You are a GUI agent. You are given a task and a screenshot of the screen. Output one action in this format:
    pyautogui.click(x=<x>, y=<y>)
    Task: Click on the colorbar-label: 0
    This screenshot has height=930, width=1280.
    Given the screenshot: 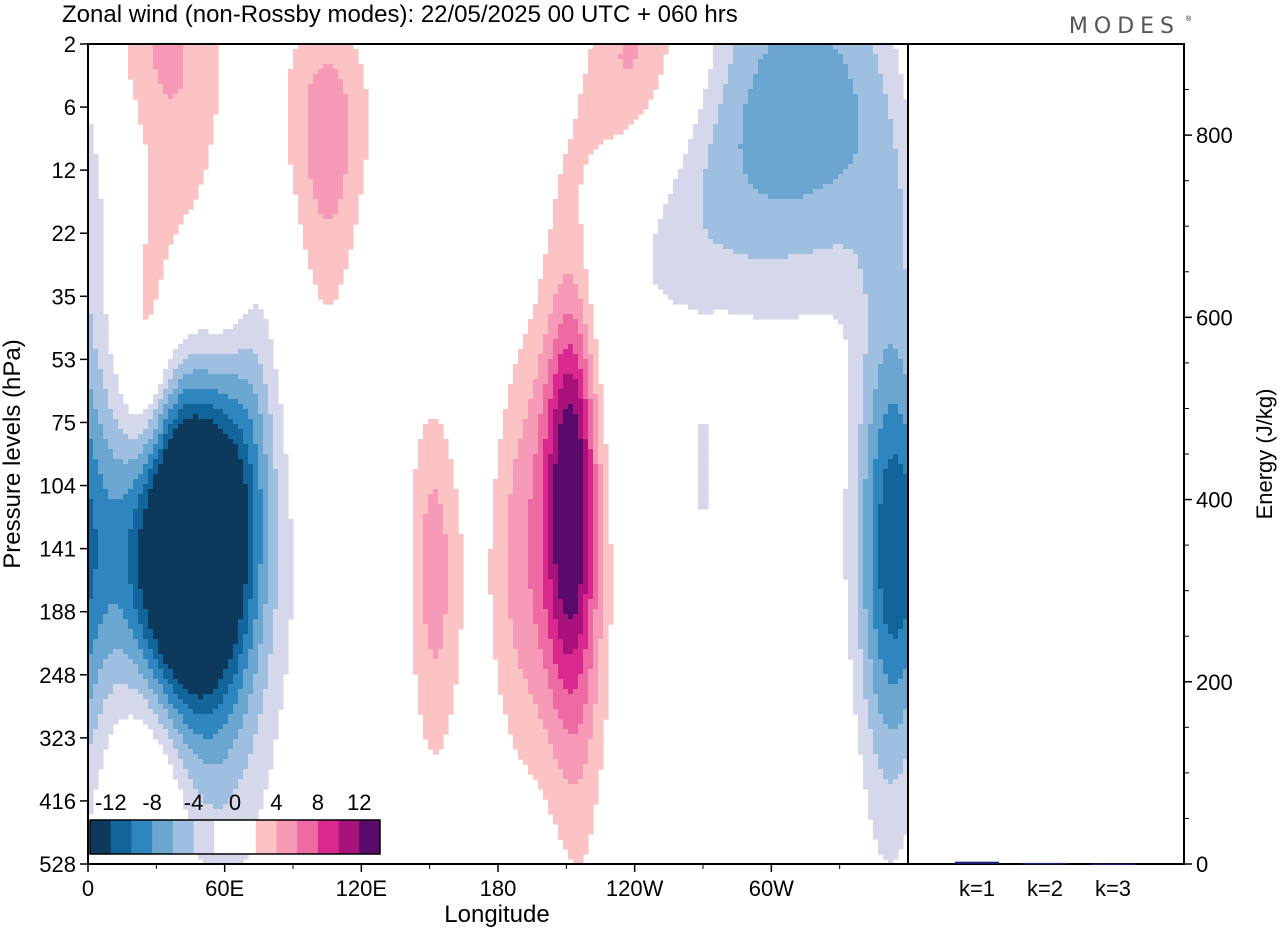 What is the action you would take?
    pyautogui.click(x=235, y=802)
    